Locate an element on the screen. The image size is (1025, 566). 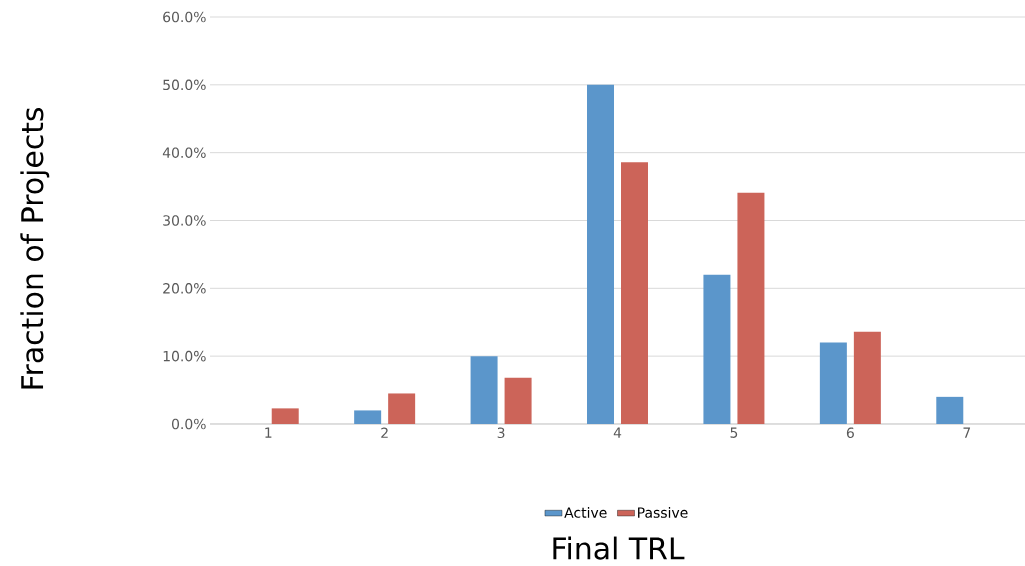
x-axis-title: Final TRL is located at coordinates (619, 548).